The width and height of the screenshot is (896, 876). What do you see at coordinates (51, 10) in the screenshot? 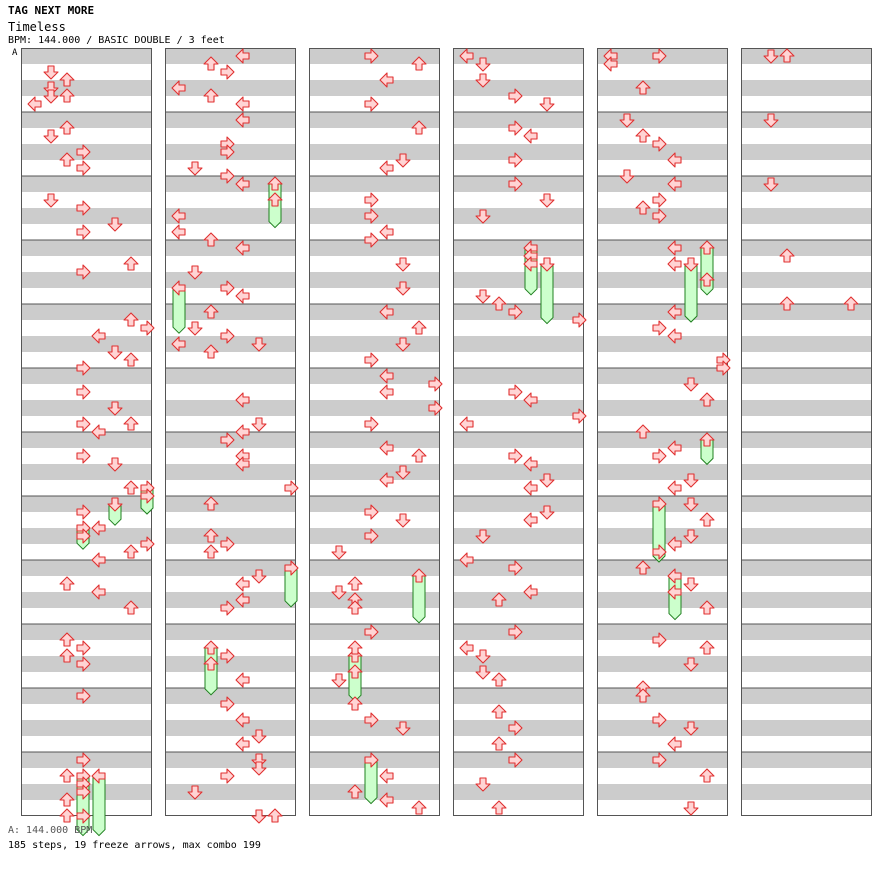
I see `site-title: TAG NEXT MORE` at bounding box center [51, 10].